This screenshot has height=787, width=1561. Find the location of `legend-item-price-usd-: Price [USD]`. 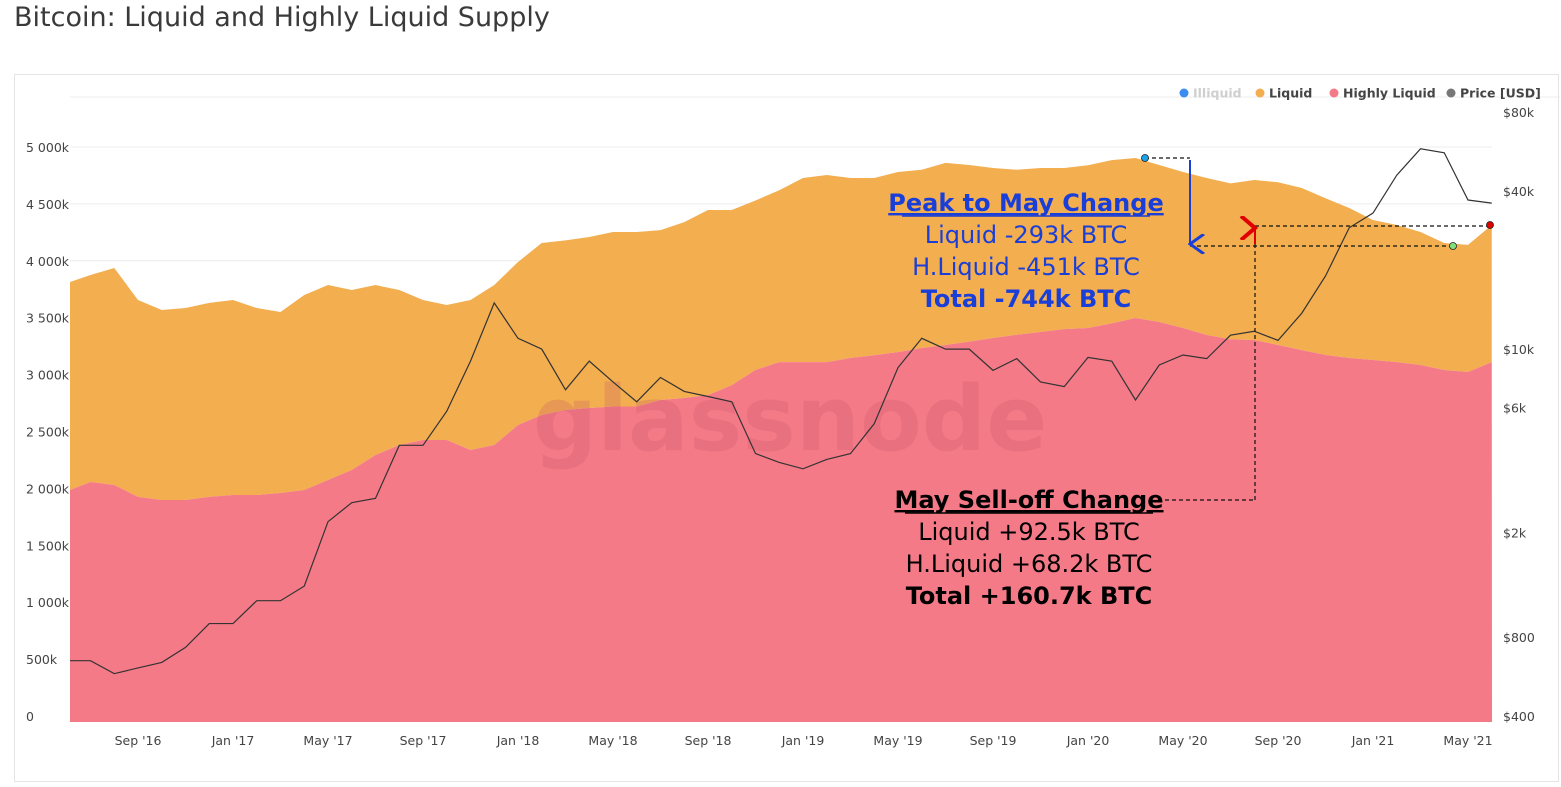

legend-item-price-usd-: Price [USD] is located at coordinates (1493, 93).